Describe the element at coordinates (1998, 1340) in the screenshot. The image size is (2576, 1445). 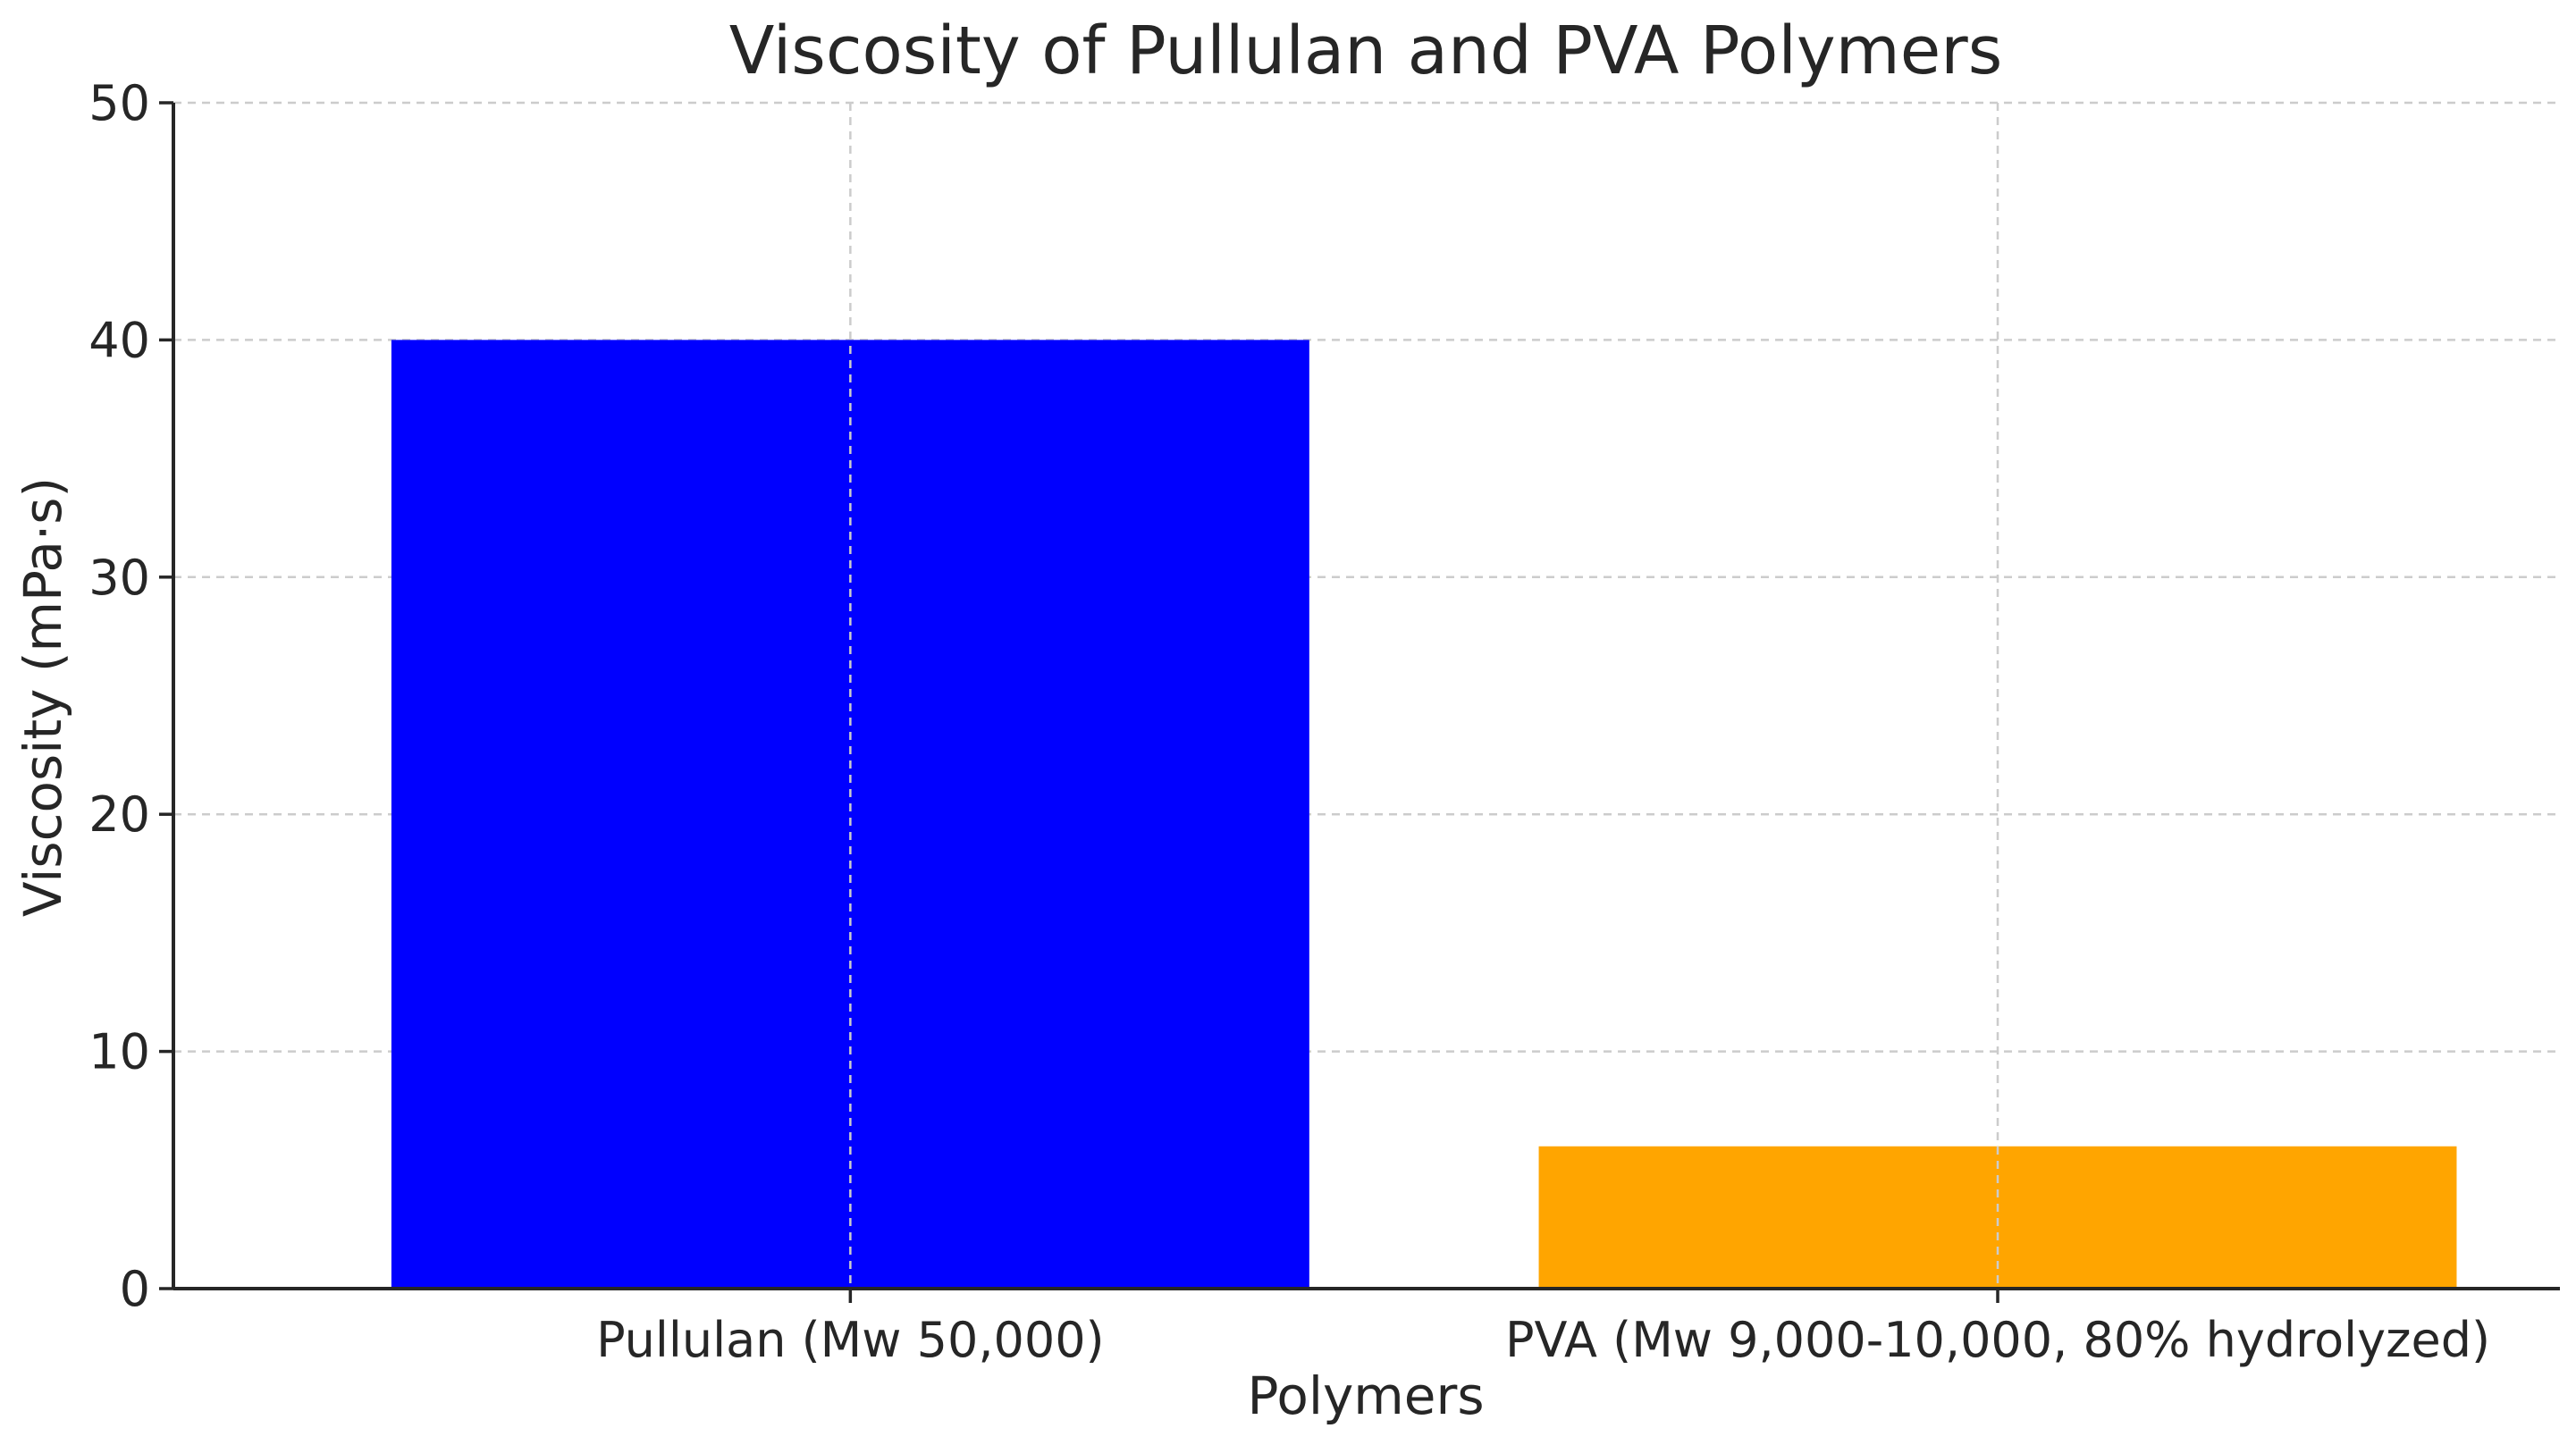
I see `x-tick-label: PVA (Mw 9,000-10,000, 80% hydrolyzed)` at that location.